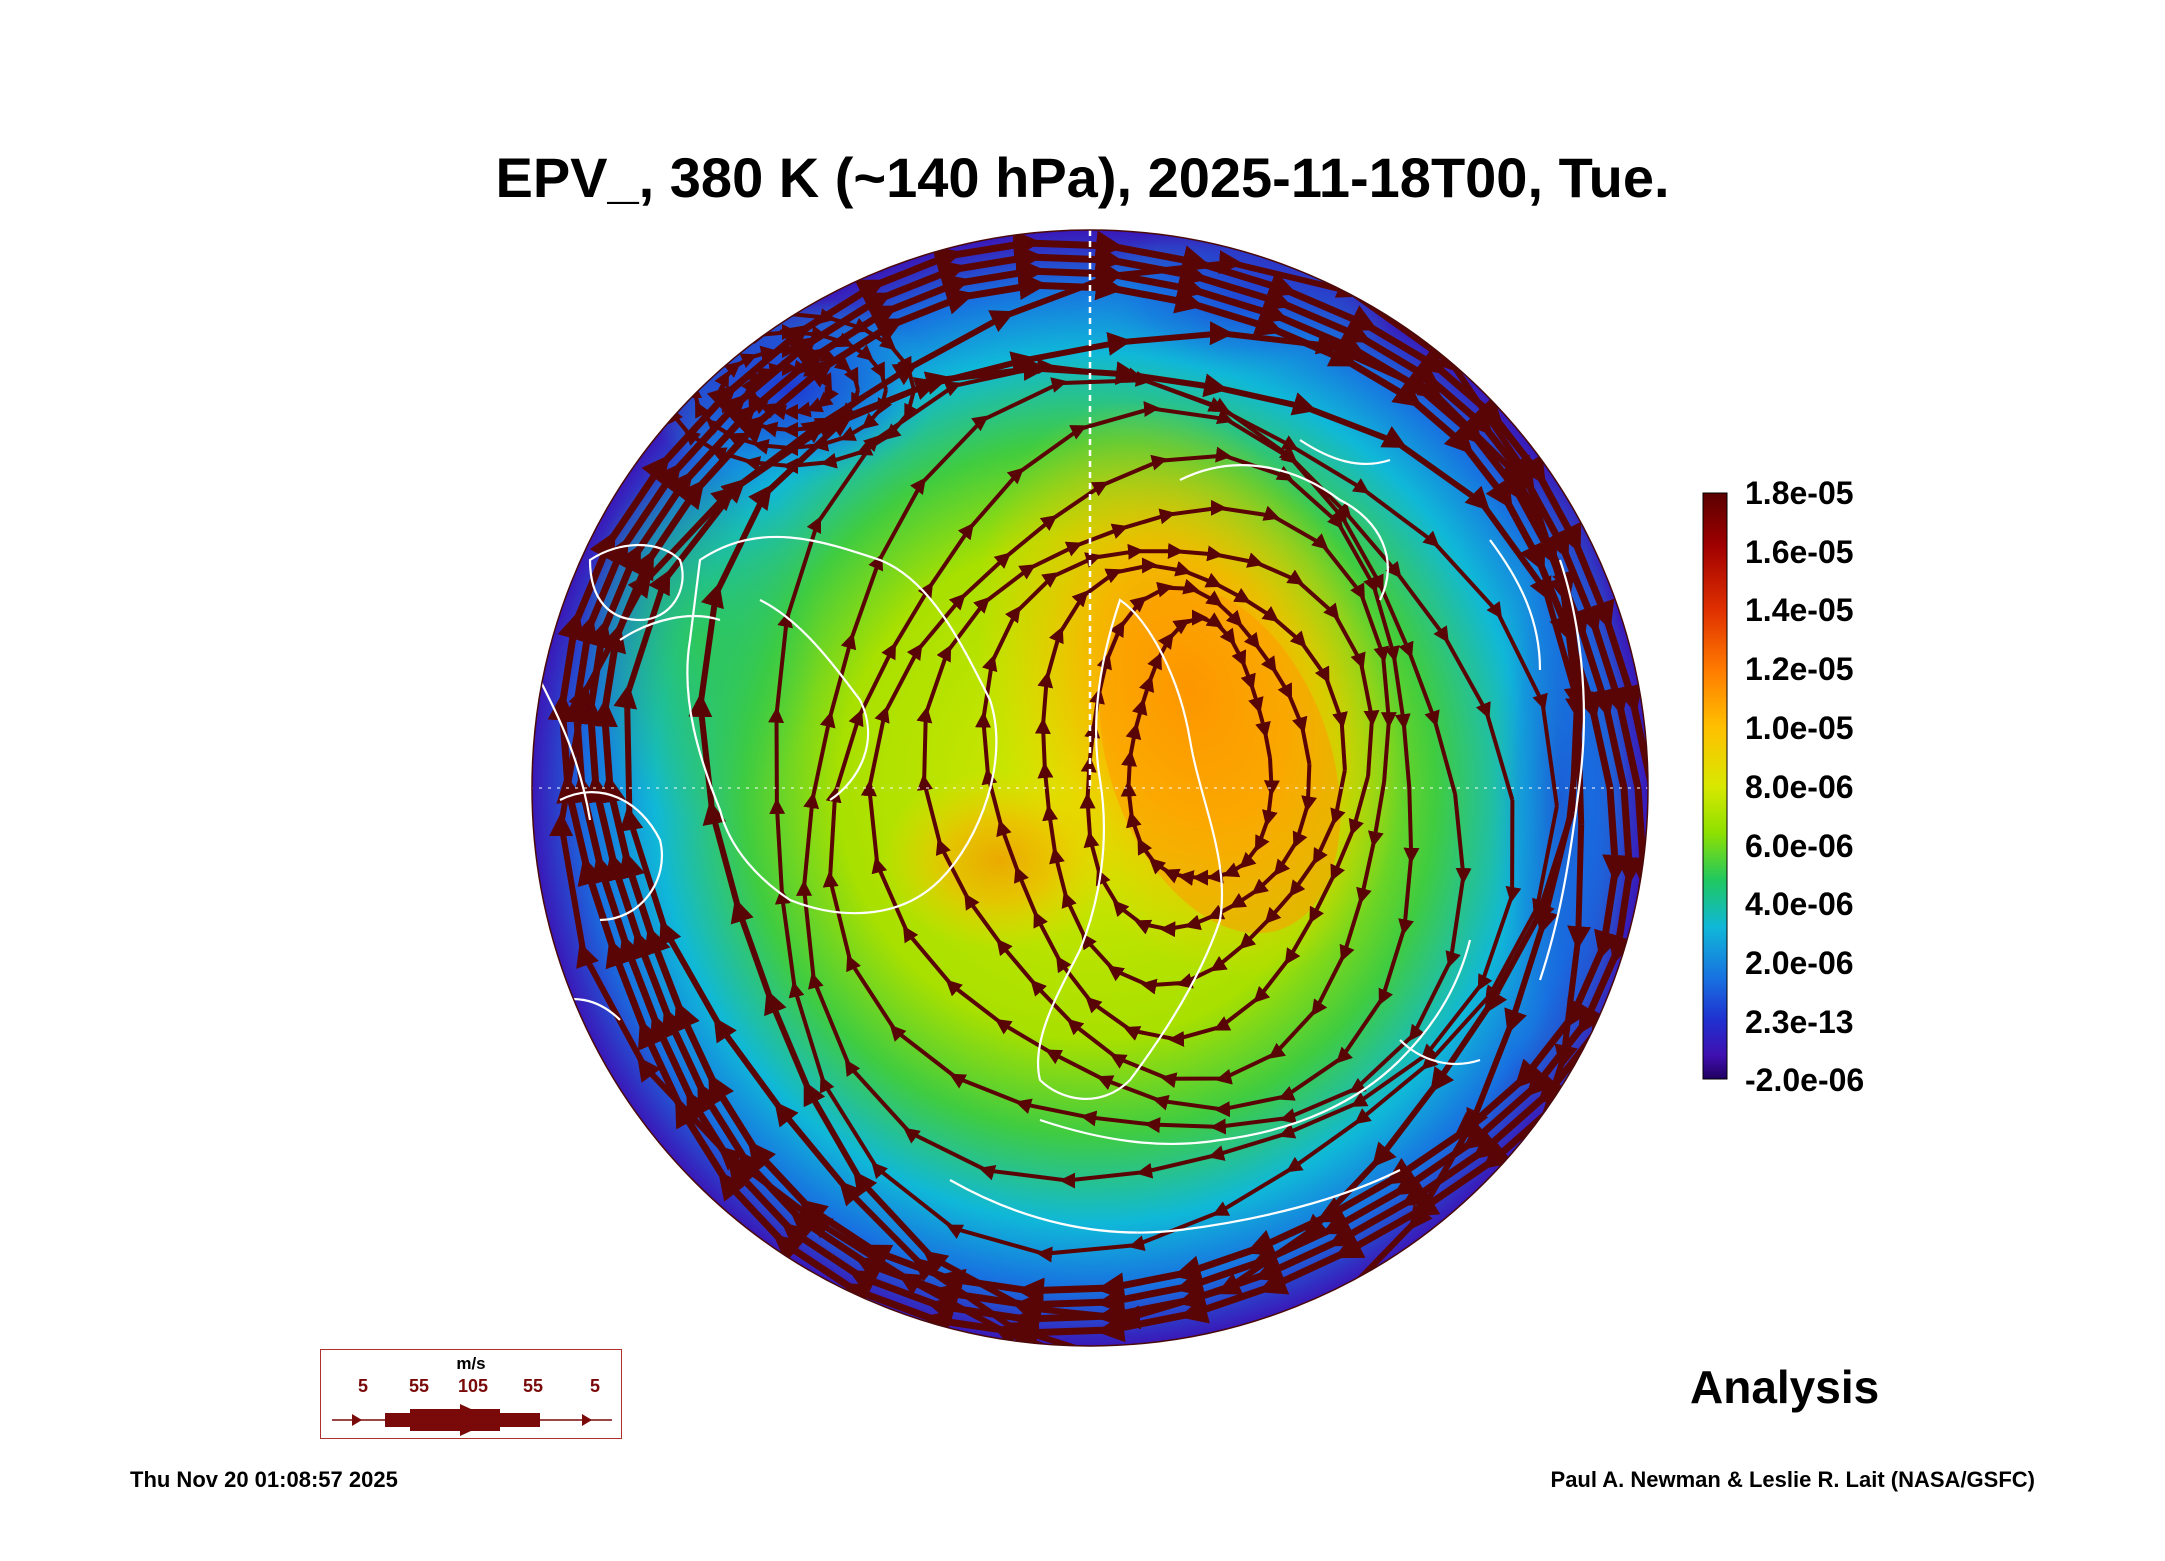  What do you see at coordinates (1799, 963) in the screenshot?
I see `colorbar-label: 2.0e-06` at bounding box center [1799, 963].